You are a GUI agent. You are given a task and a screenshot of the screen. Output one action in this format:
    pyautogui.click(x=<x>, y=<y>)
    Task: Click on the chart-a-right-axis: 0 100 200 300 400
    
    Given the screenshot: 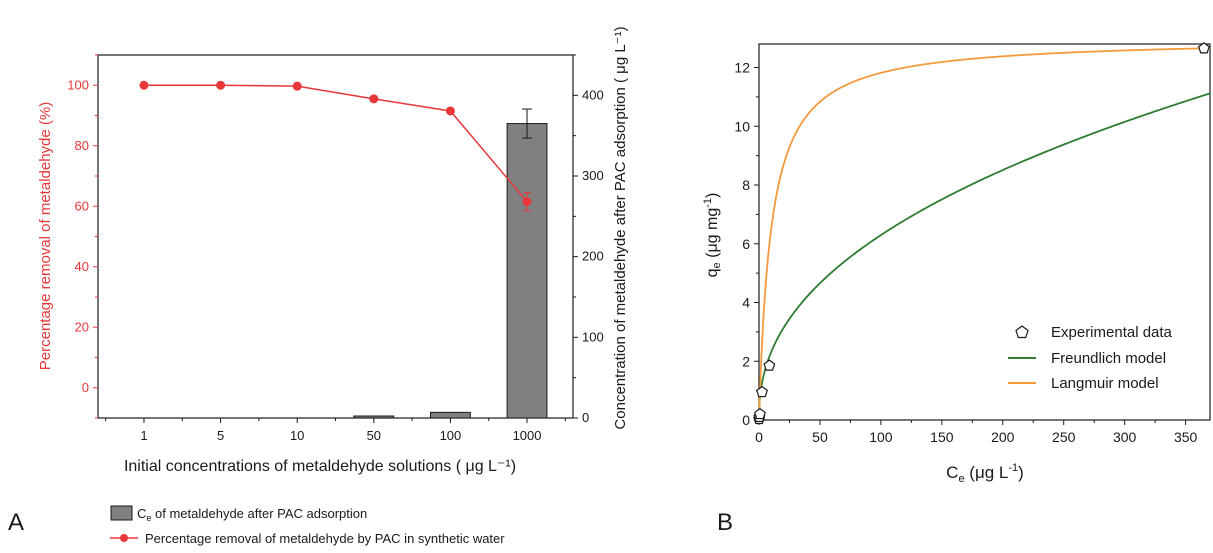 What is the action you would take?
    pyautogui.click(x=588, y=239)
    